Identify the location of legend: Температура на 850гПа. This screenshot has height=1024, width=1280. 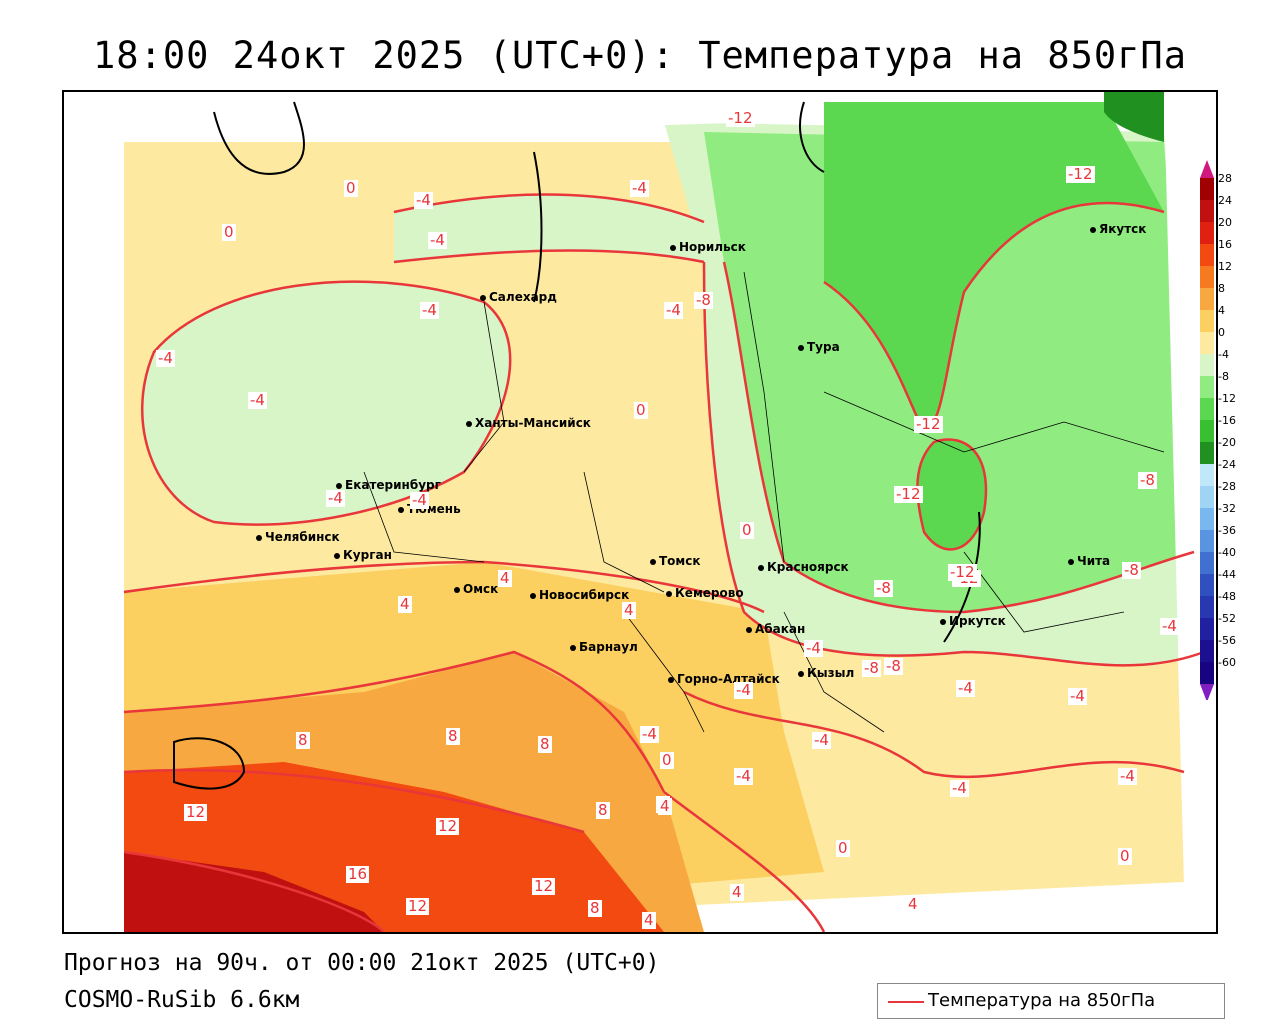
(1051, 1001).